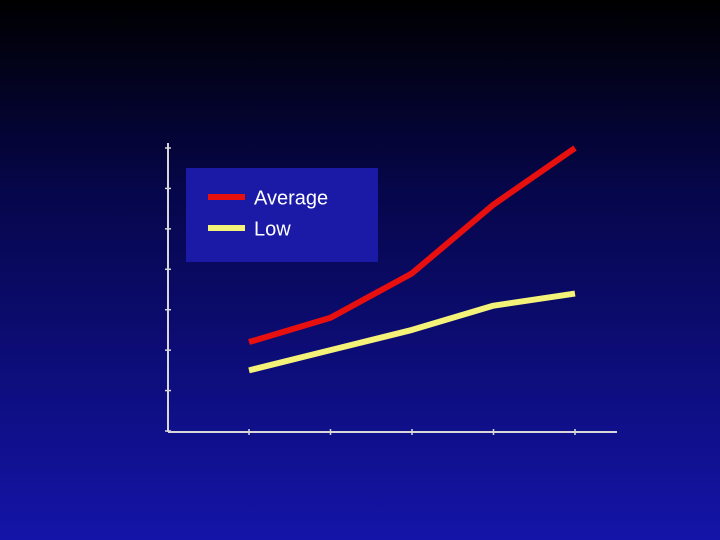  What do you see at coordinates (291, 198) in the screenshot?
I see `legend-label: Average` at bounding box center [291, 198].